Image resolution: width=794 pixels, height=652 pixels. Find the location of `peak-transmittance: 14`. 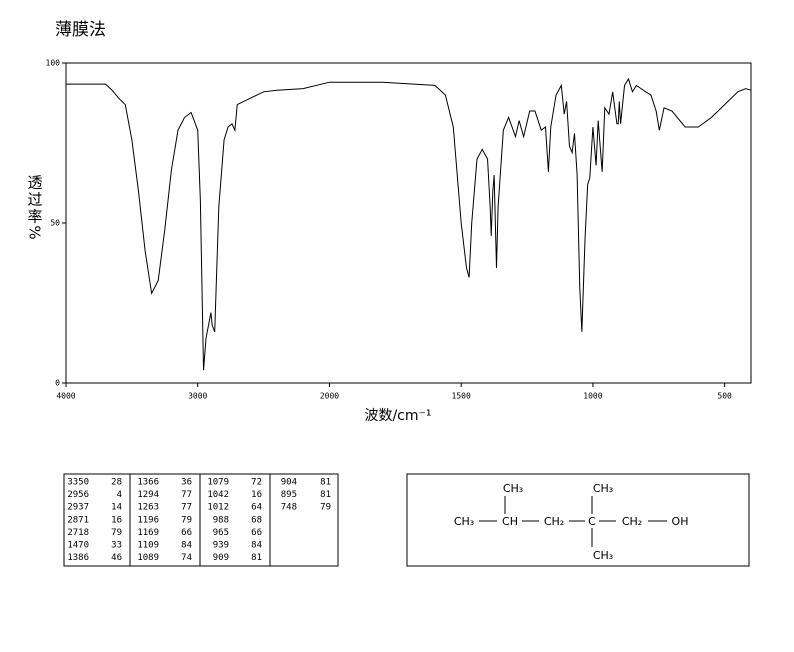

peak-transmittance: 14 is located at coordinates (116, 508).